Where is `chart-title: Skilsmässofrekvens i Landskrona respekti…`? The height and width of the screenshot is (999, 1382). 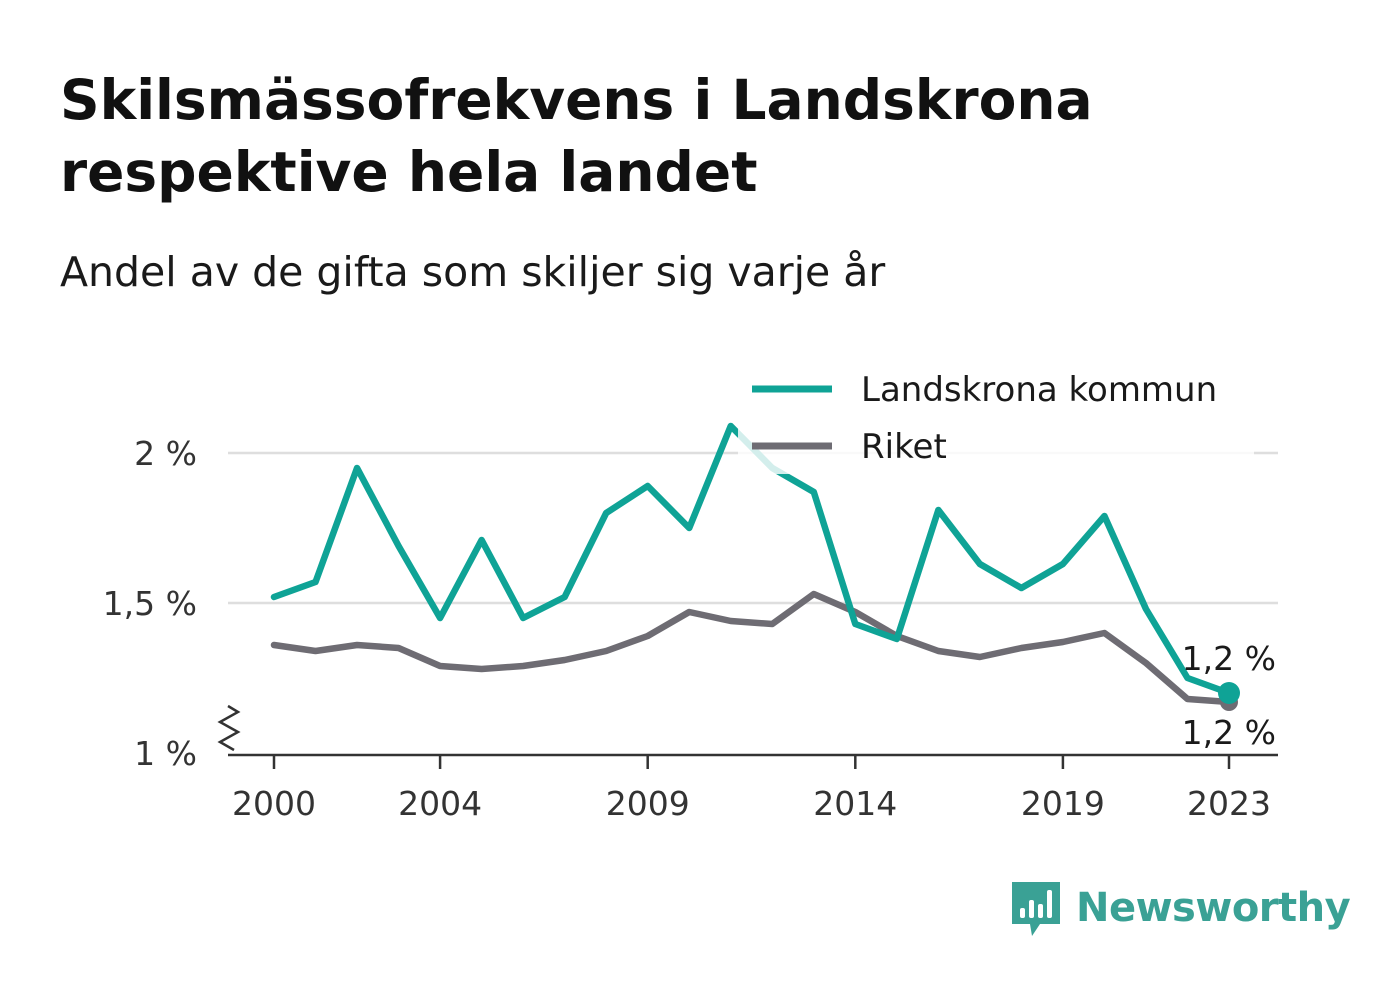
chart-title: Skilsmässofrekvens i Landskrona respekti… is located at coordinates (576, 136).